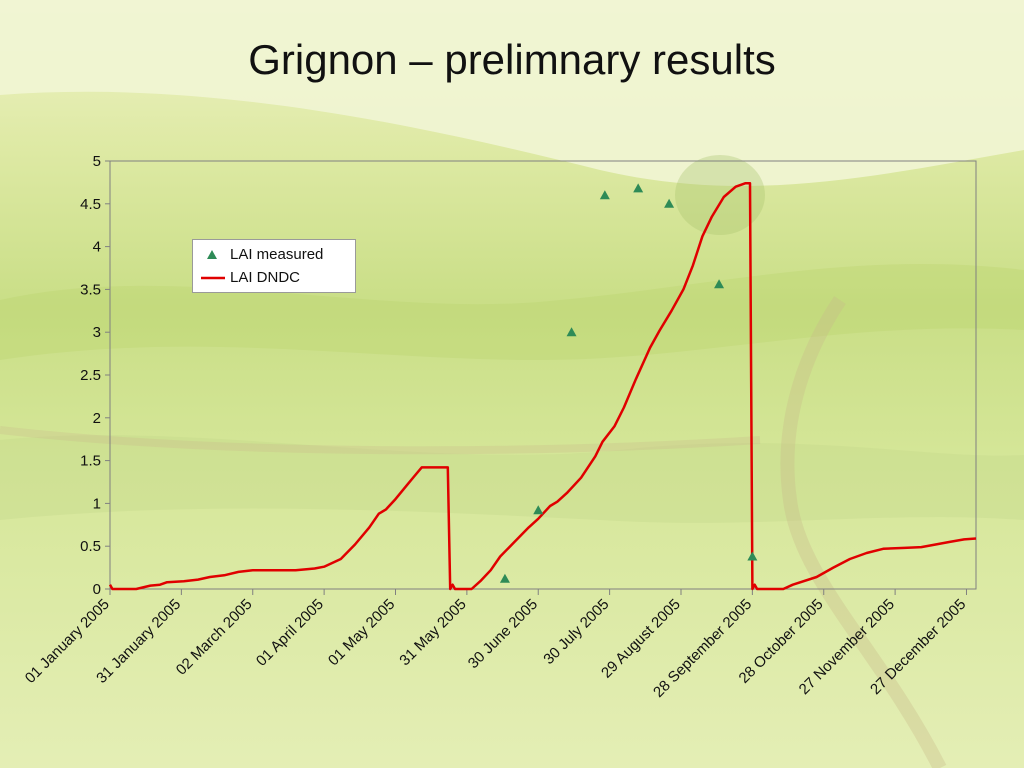  Describe the element at coordinates (576, 632) in the screenshot. I see `x-tick-label: 30 July 2005` at that location.